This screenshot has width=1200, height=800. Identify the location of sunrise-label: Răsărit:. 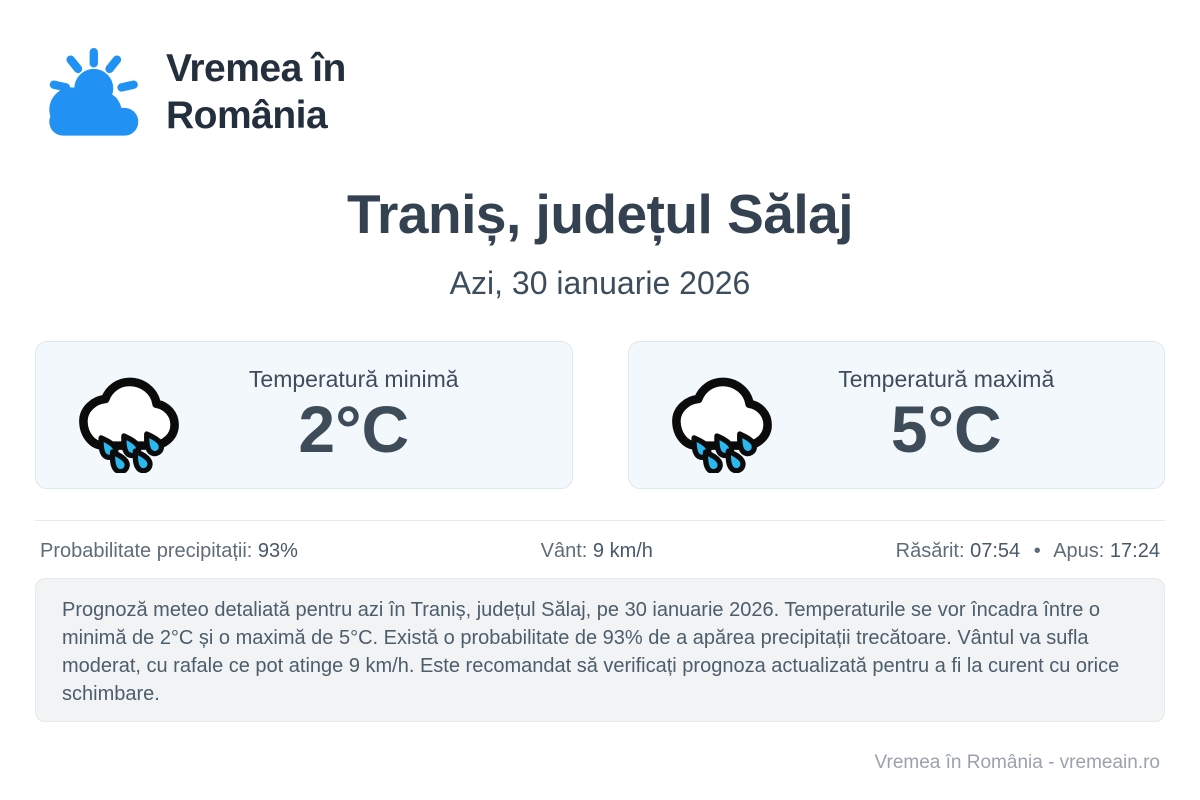
(930, 551).